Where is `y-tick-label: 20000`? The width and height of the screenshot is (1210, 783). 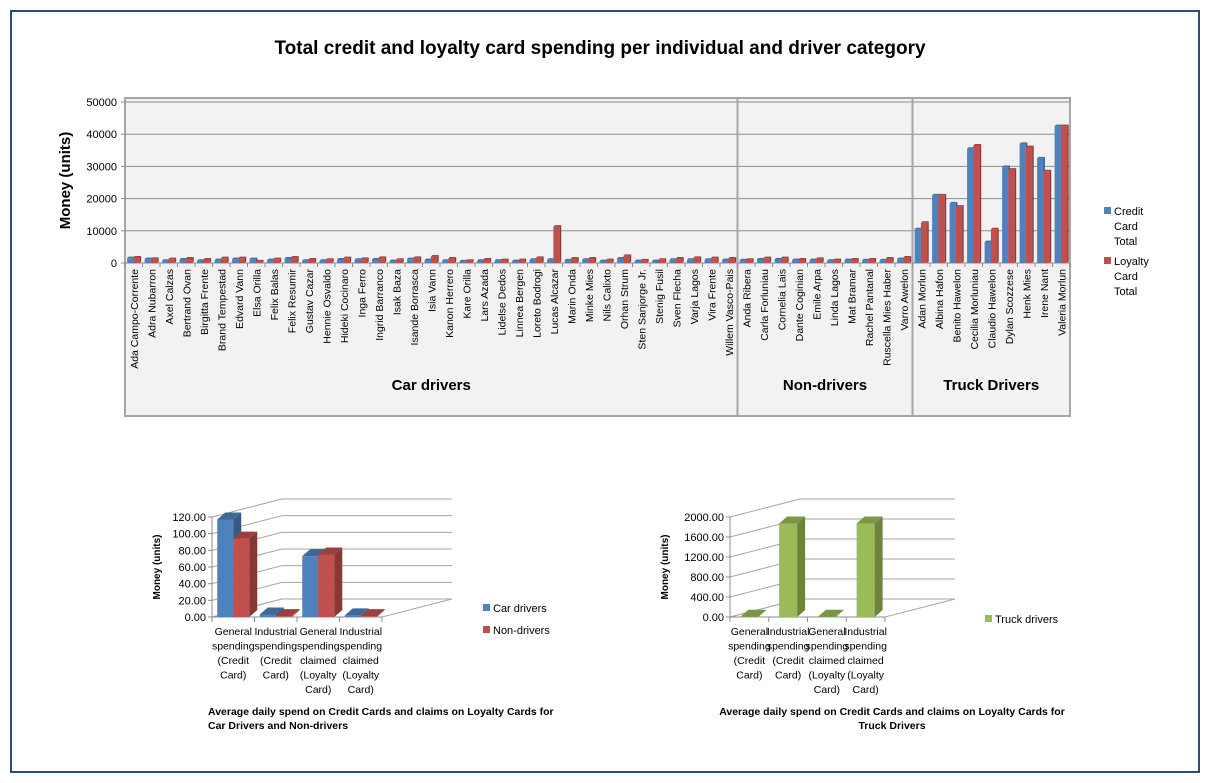 y-tick-label: 20000 is located at coordinates (101, 200).